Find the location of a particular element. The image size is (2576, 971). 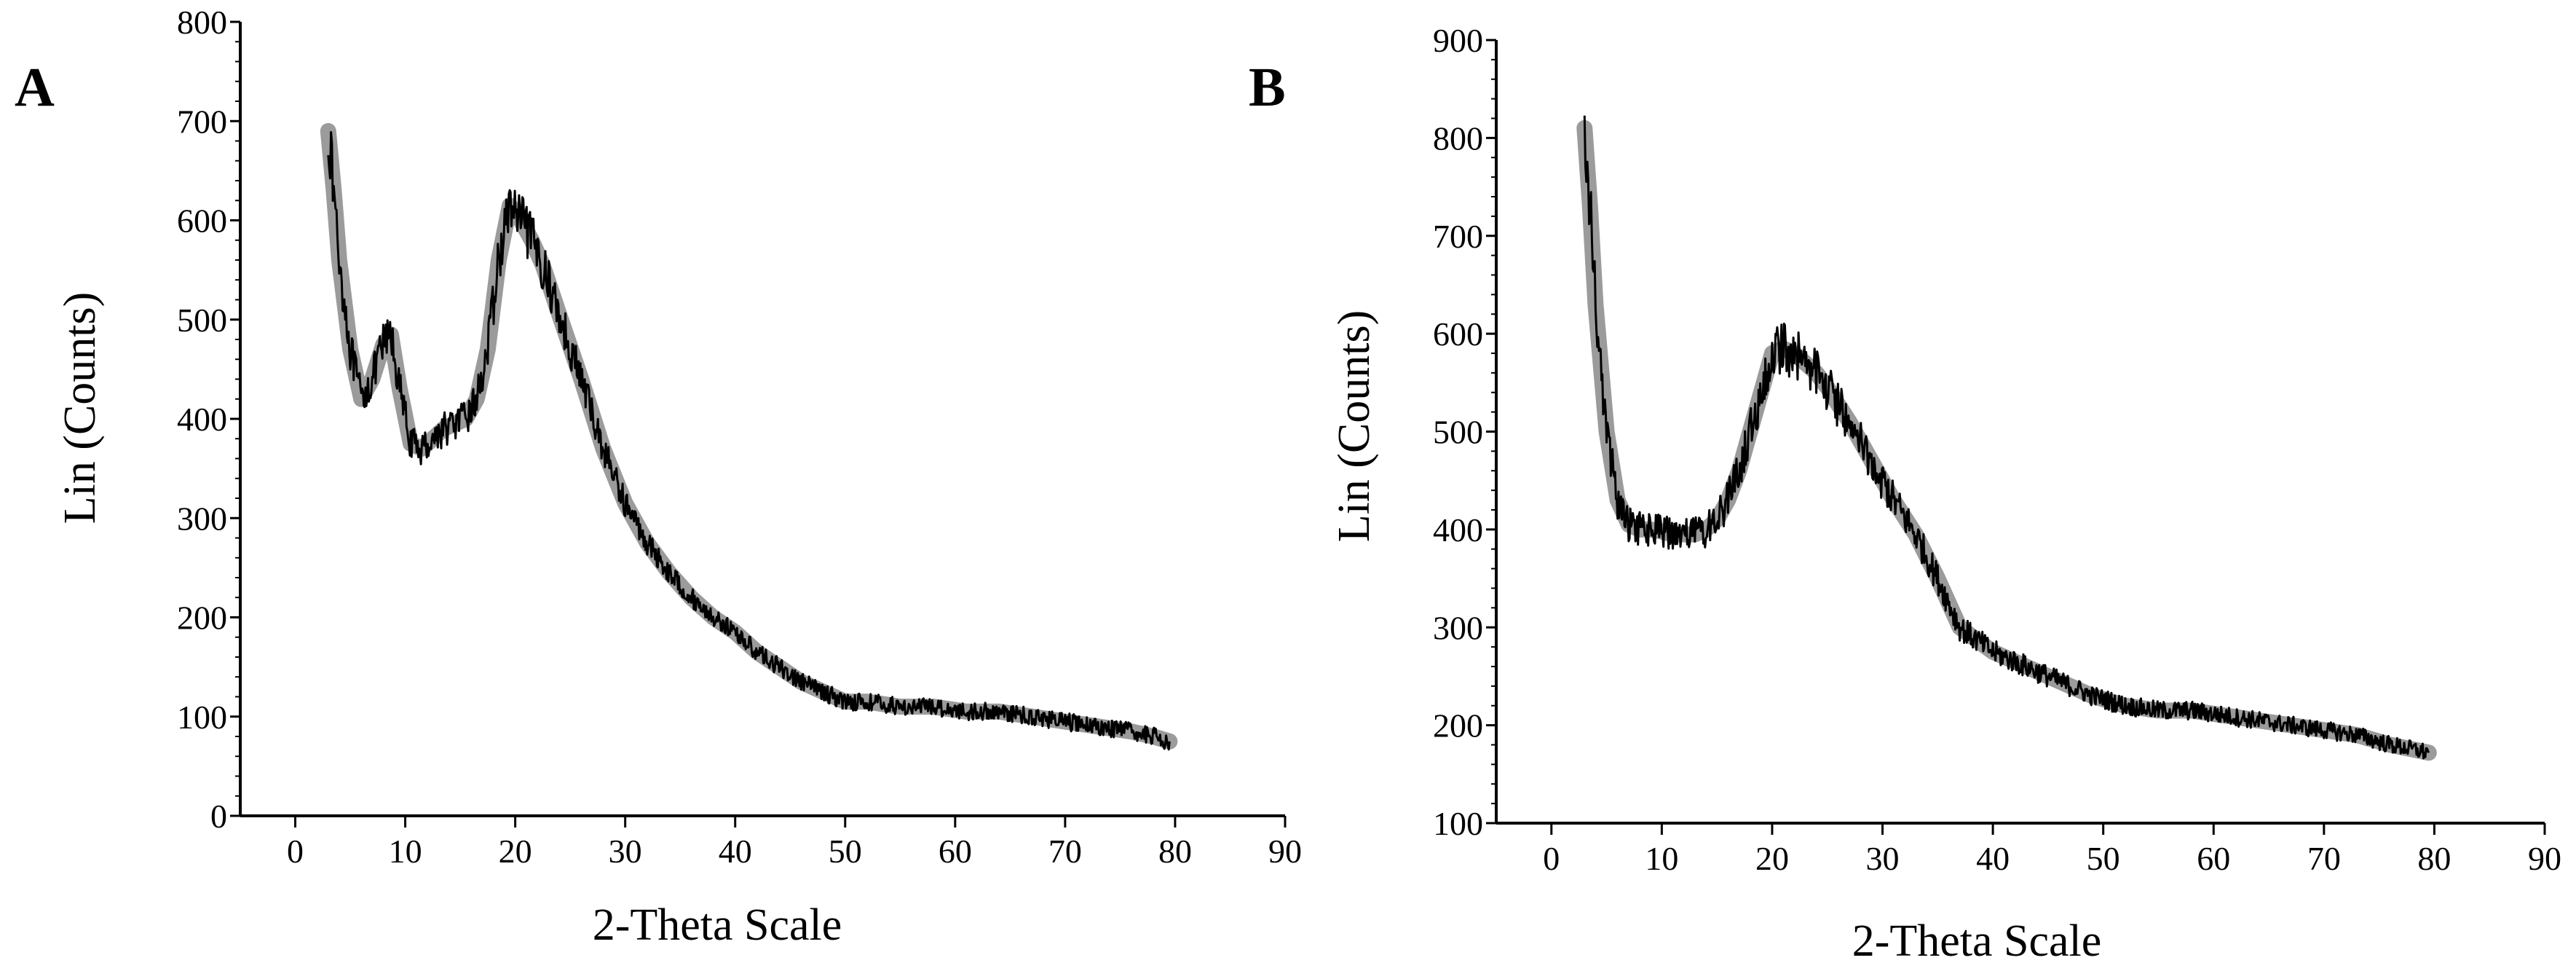

y-axis-ticks-b: 100 200 300 400 500 600 700 800 900 is located at coordinates (1465, 432).